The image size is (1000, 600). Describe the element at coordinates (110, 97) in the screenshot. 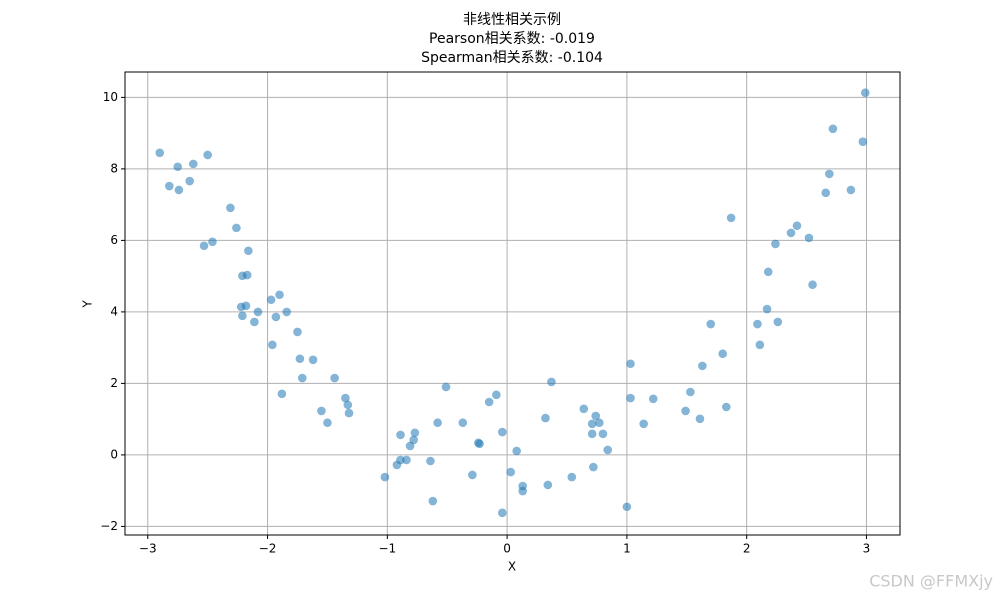

I see `y-tick-label: 10` at that location.